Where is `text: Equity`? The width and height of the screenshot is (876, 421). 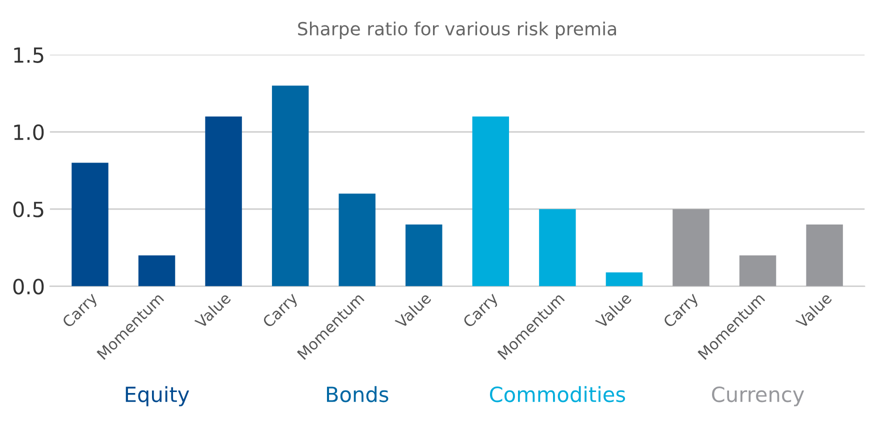
text: Equity is located at coordinates (158, 396).